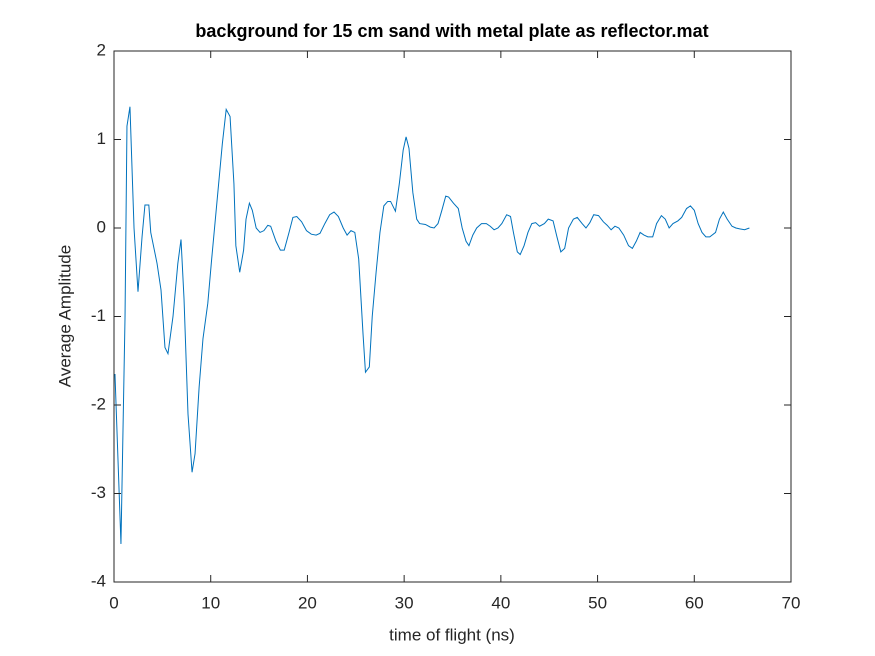 The height and width of the screenshot is (656, 875). Describe the element at coordinates (98, 315) in the screenshot. I see `y-tick-label: -1` at that location.